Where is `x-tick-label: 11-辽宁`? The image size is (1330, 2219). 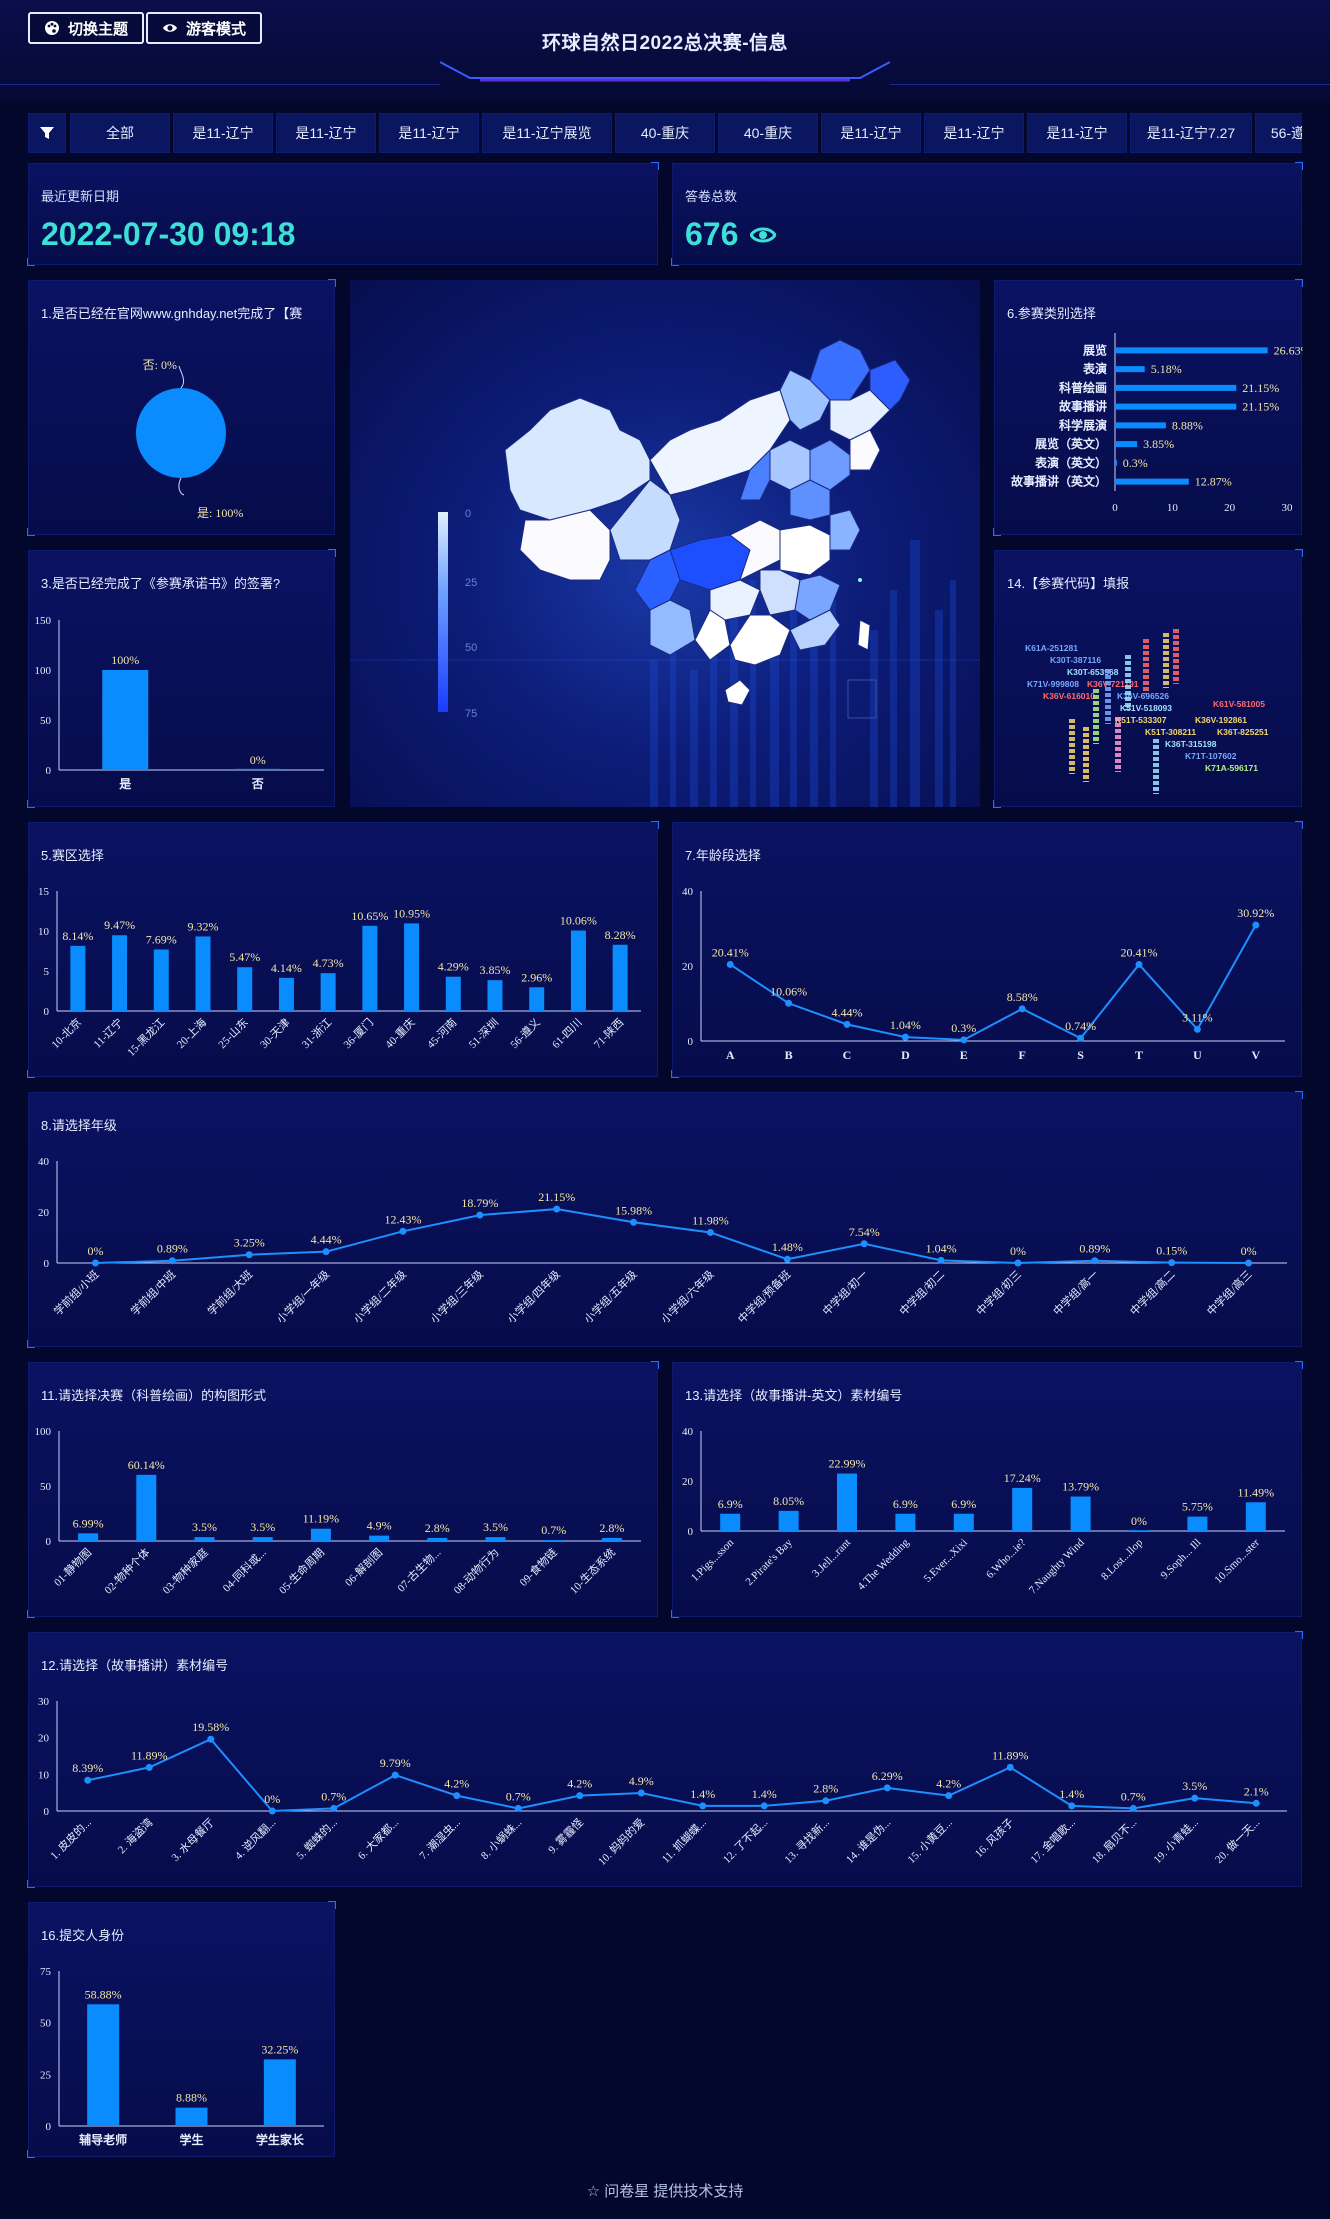
x-tick-label: 11-辽宁 is located at coordinates (108, 1033).